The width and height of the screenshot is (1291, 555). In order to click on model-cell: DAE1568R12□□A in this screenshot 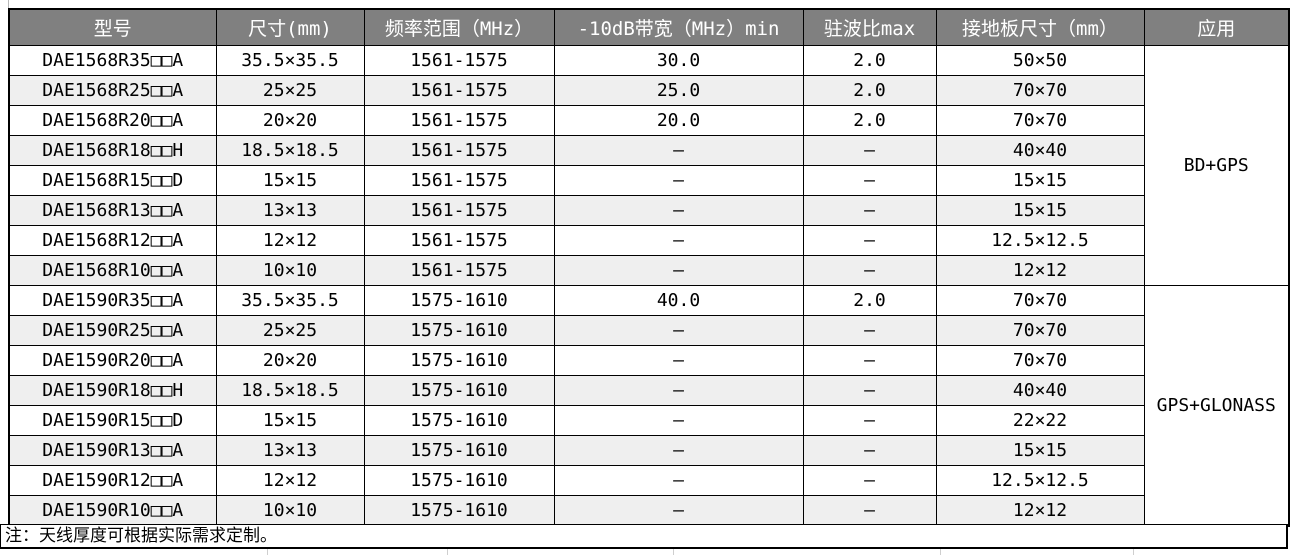, I will do `click(112, 240)`.